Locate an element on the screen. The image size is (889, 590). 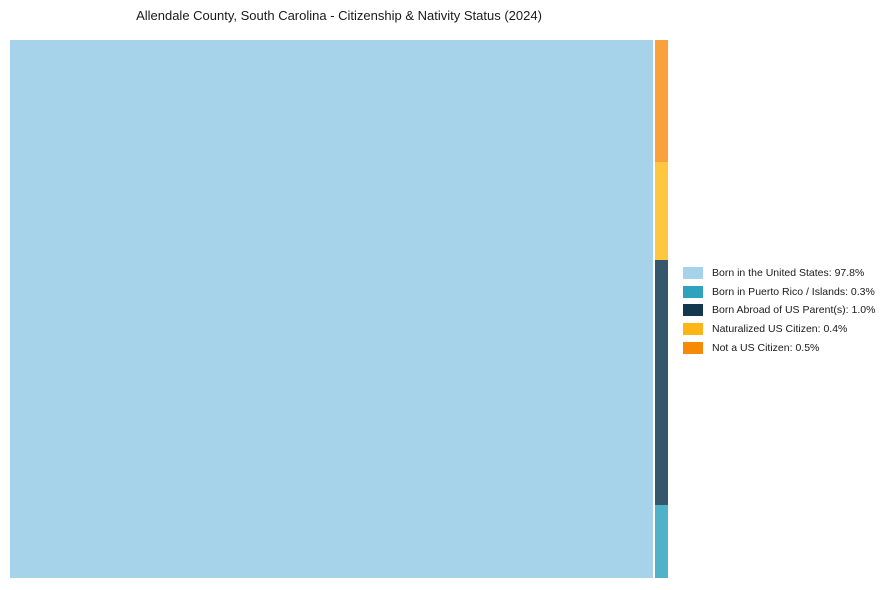
legend-item-naturalized-us-citizen: Naturalized US Citizen: 0.4% is located at coordinates (779, 329).